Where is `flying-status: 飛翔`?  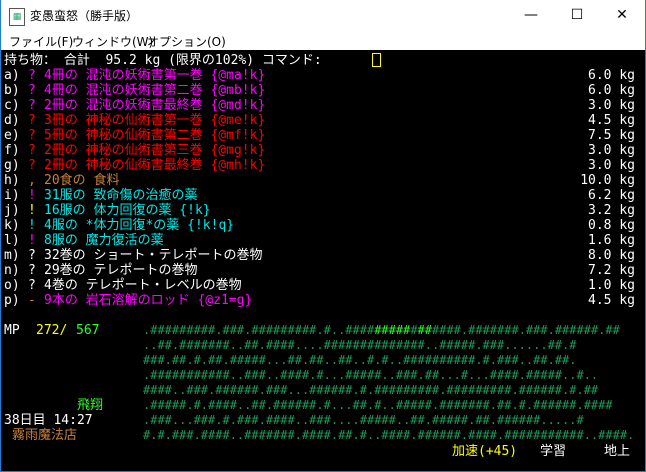 flying-status: 飛翔 is located at coordinates (90, 405).